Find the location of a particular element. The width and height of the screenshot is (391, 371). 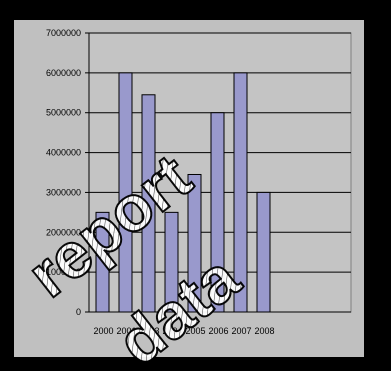

y-tick-label-1: 1000000 is located at coordinates (63, 272).